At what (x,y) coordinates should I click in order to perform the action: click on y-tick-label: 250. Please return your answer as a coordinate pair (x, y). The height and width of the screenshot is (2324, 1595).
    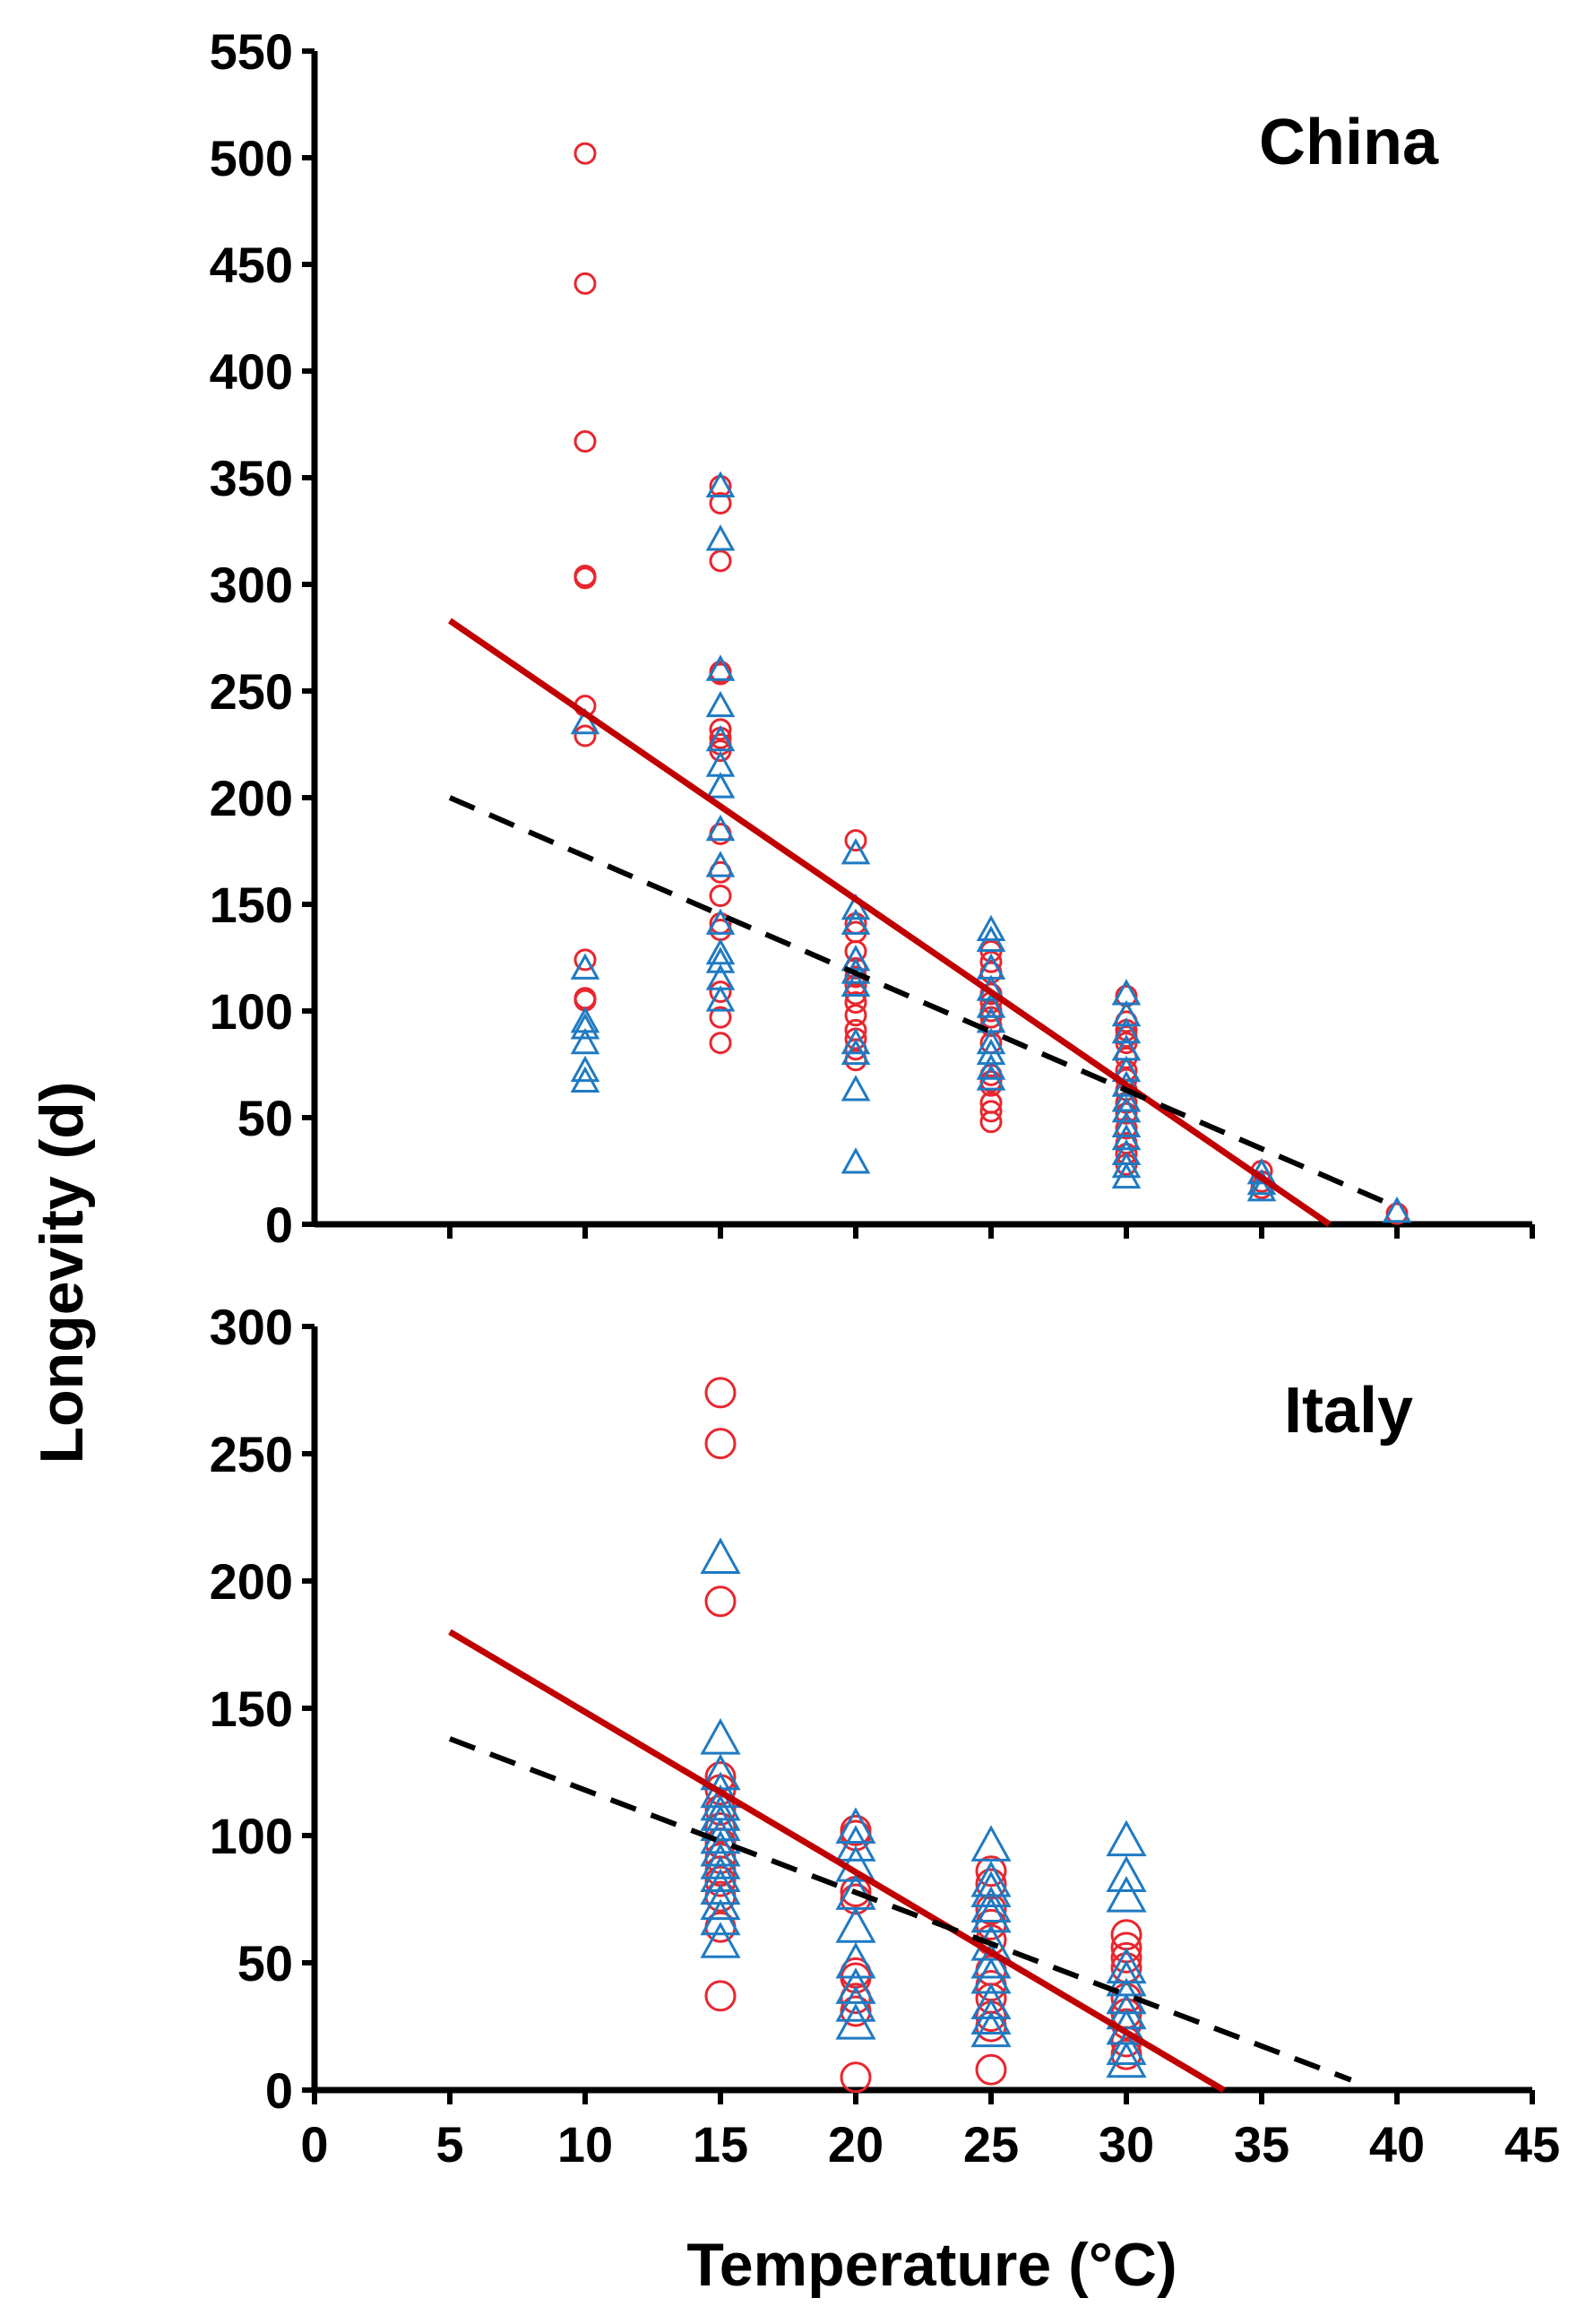
    Looking at the image, I should click on (251, 1454).